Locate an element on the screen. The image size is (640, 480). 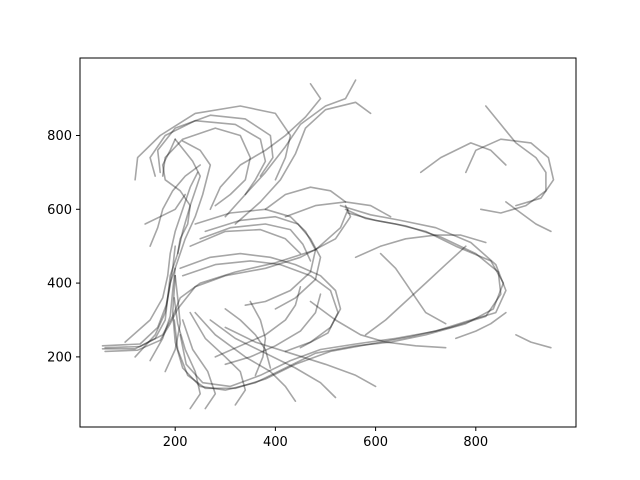
x-tick-label: 800 is located at coordinates (475, 442).